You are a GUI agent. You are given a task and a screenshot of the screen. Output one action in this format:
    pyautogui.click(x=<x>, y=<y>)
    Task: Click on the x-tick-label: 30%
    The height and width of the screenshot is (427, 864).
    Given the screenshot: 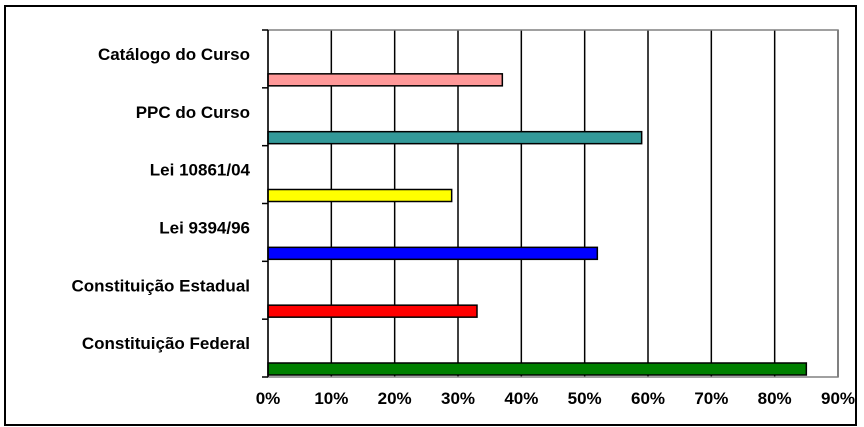 What is the action you would take?
    pyautogui.click(x=458, y=398)
    